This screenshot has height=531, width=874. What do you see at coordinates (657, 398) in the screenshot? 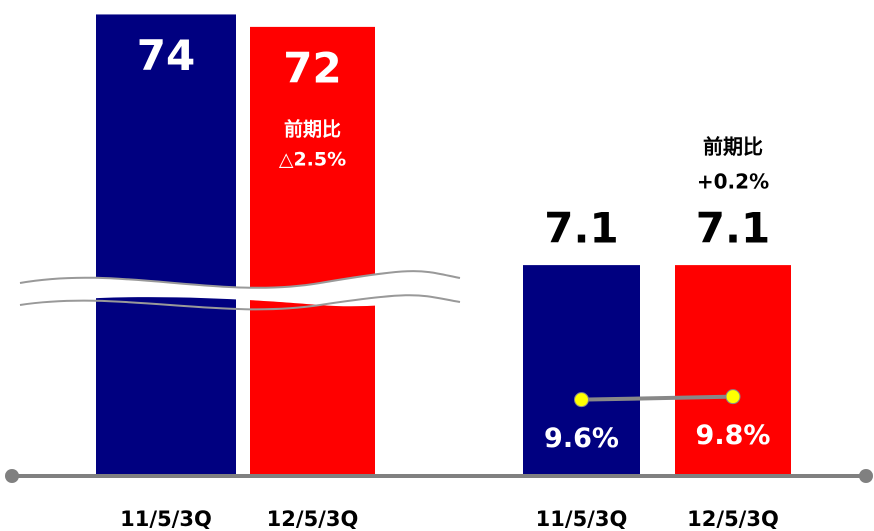
I see `line` at bounding box center [657, 398].